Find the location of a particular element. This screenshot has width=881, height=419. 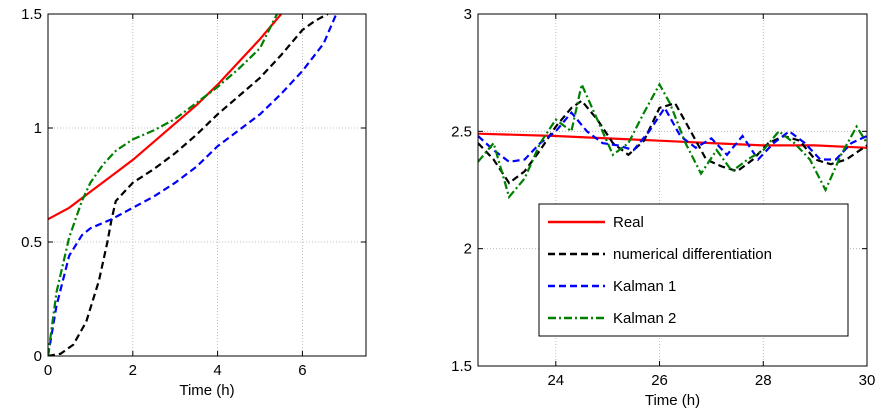

y-tick-label: 0.5 is located at coordinates (31, 242).